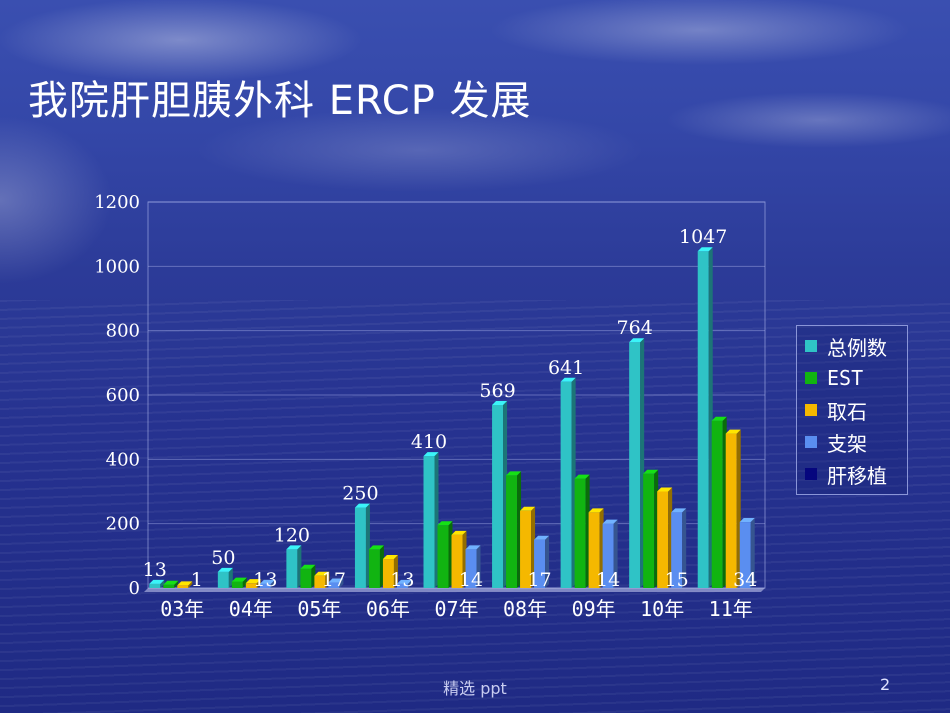 The height and width of the screenshot is (713, 950). What do you see at coordinates (566, 368) in the screenshot?
I see `data-label: 641` at bounding box center [566, 368].